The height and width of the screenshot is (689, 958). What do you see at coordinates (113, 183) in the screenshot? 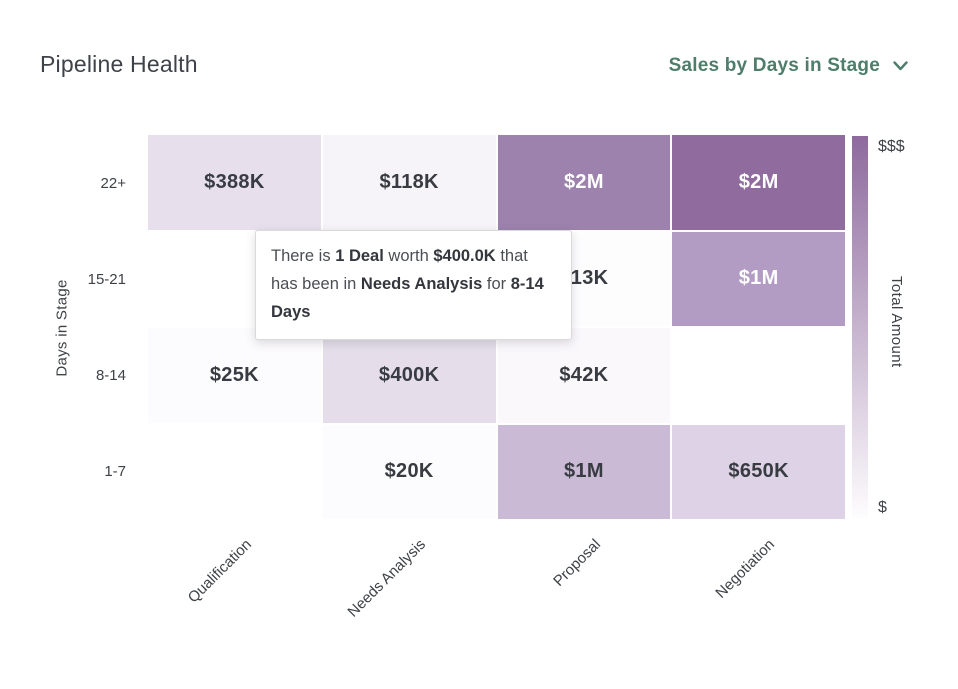
I see `y-tick-22: 22+` at bounding box center [113, 183].